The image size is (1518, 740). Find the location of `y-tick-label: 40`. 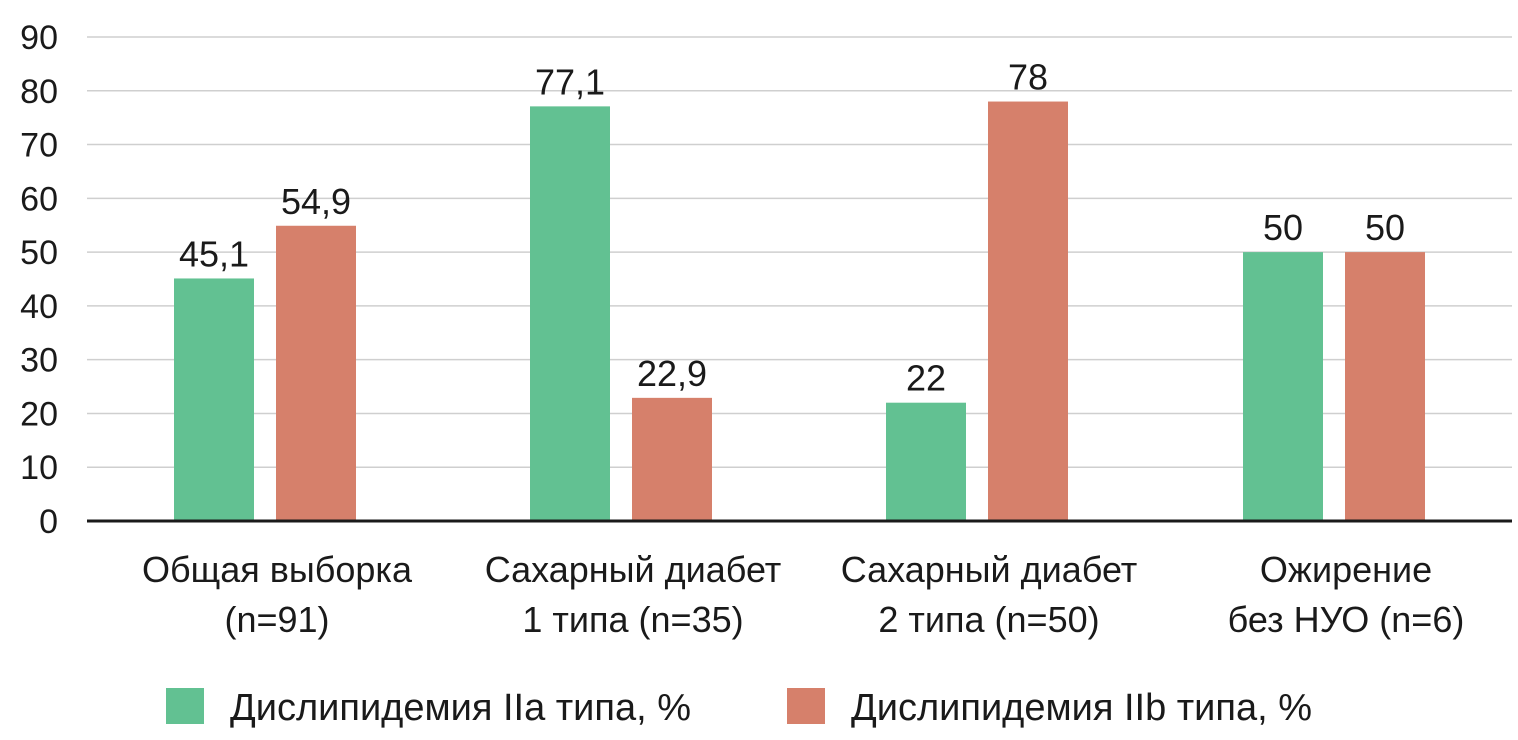

y-tick-label: 40 is located at coordinates (39, 307).